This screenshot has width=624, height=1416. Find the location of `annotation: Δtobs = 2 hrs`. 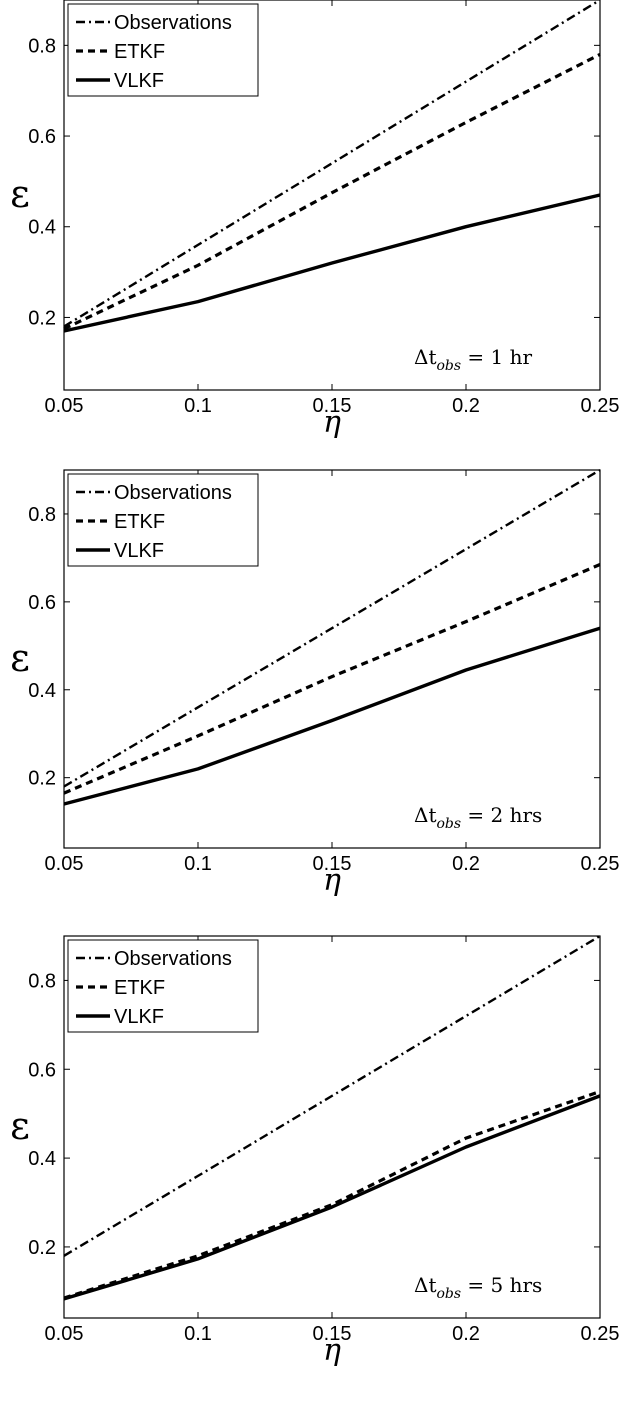

annotation: Δtobs = 2 hrs is located at coordinates (478, 817).